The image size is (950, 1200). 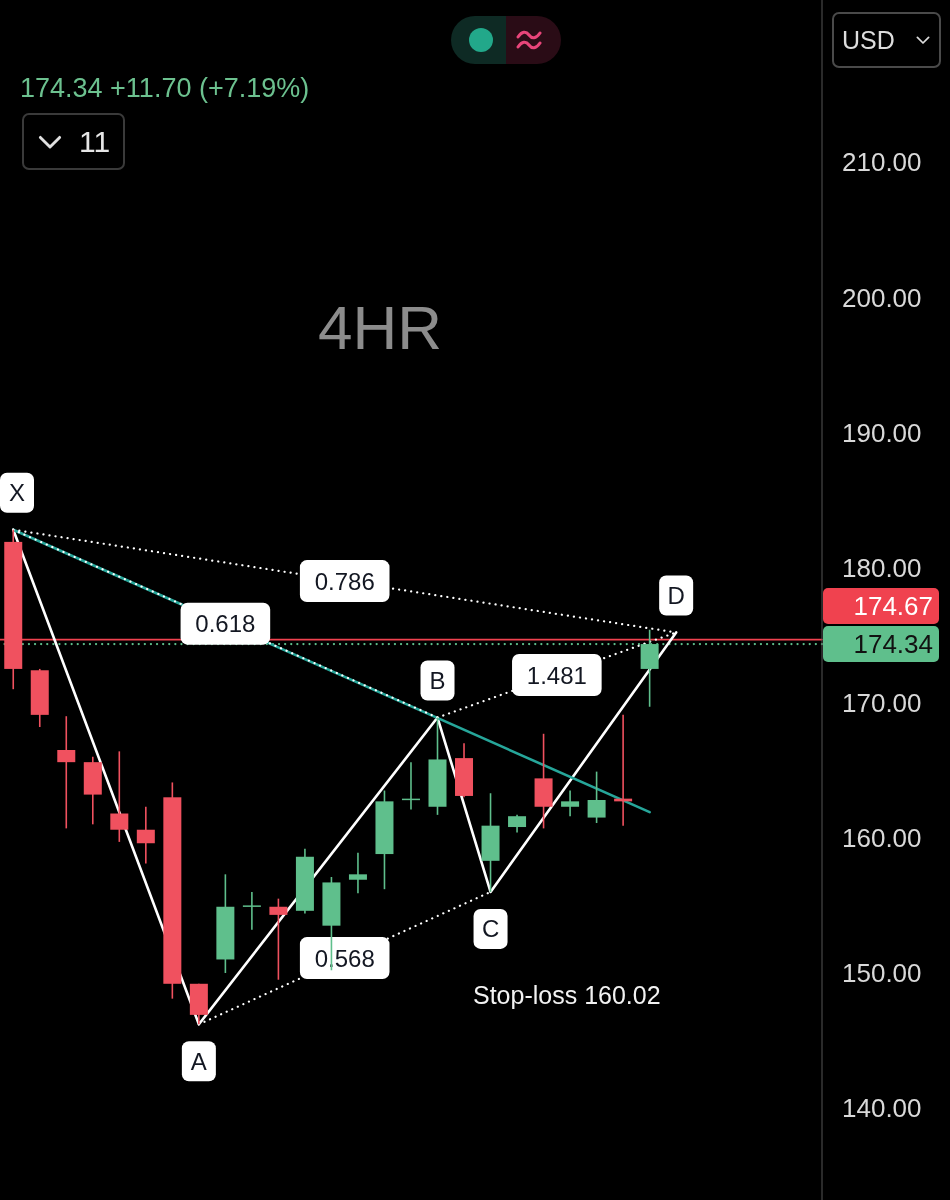 What do you see at coordinates (165, 88) in the screenshot?
I see `text: 174.34 +11.70 (+7.19%)` at bounding box center [165, 88].